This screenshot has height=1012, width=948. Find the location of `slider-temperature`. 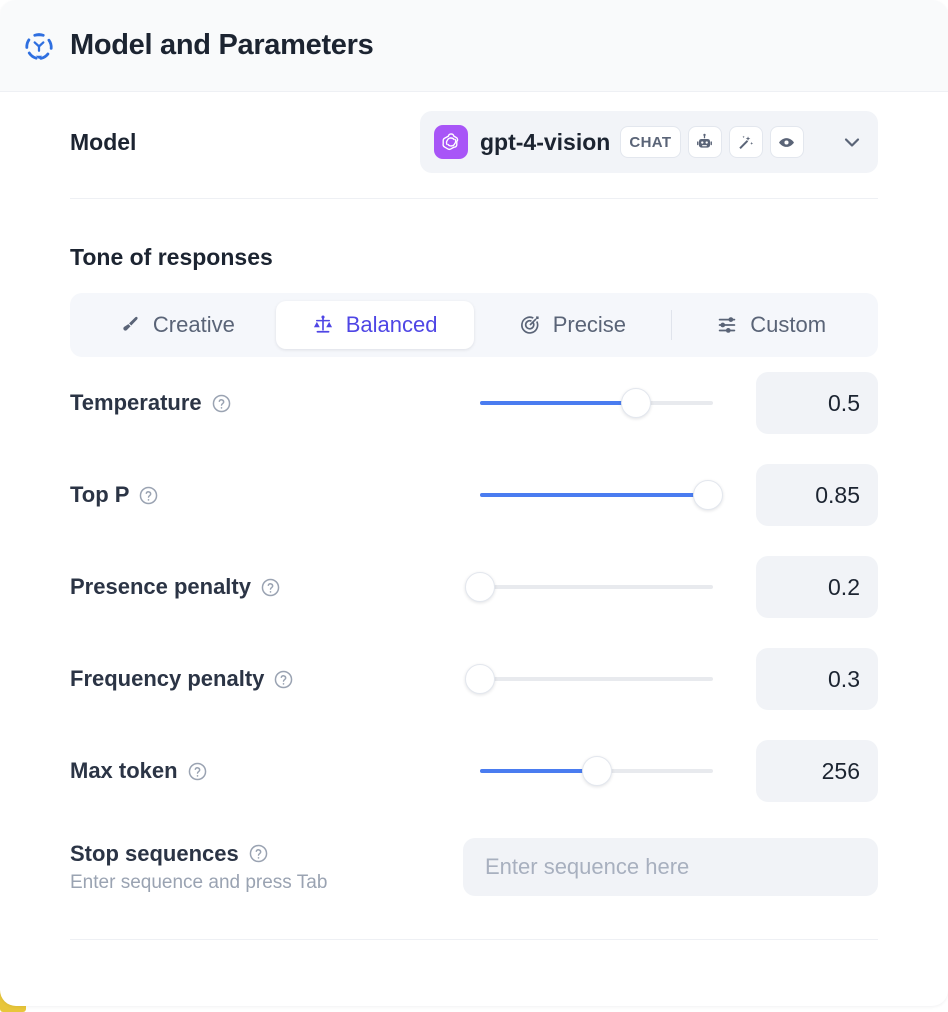

slider-temperature is located at coordinates (596, 403).